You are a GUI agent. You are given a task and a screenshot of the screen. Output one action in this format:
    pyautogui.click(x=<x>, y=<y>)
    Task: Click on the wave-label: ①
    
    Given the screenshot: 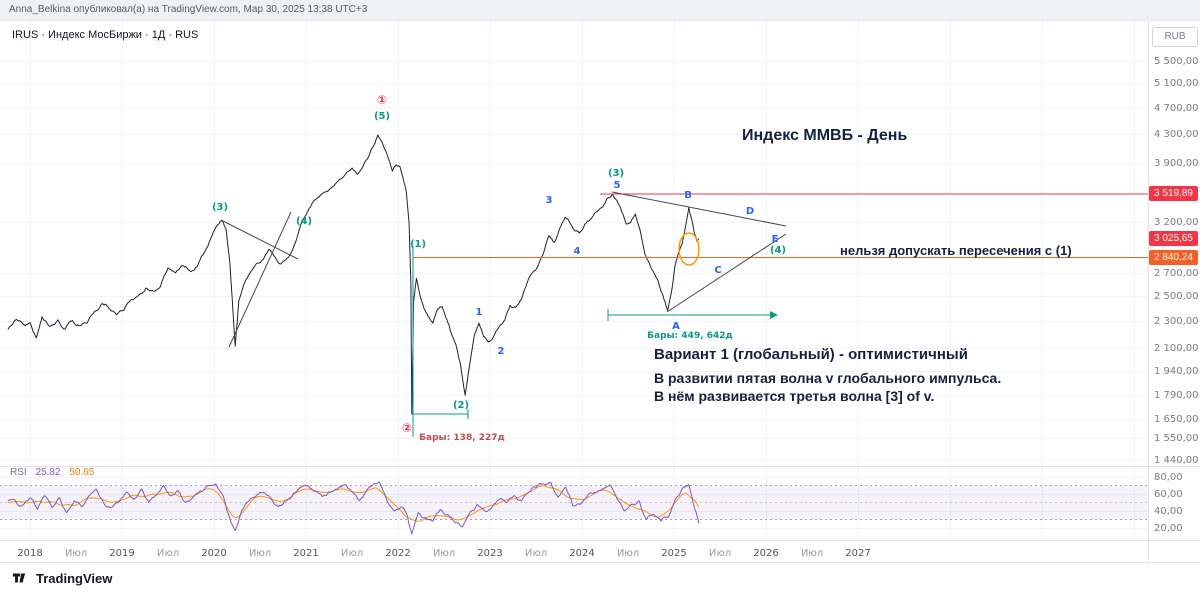 What is the action you would take?
    pyautogui.click(x=382, y=100)
    